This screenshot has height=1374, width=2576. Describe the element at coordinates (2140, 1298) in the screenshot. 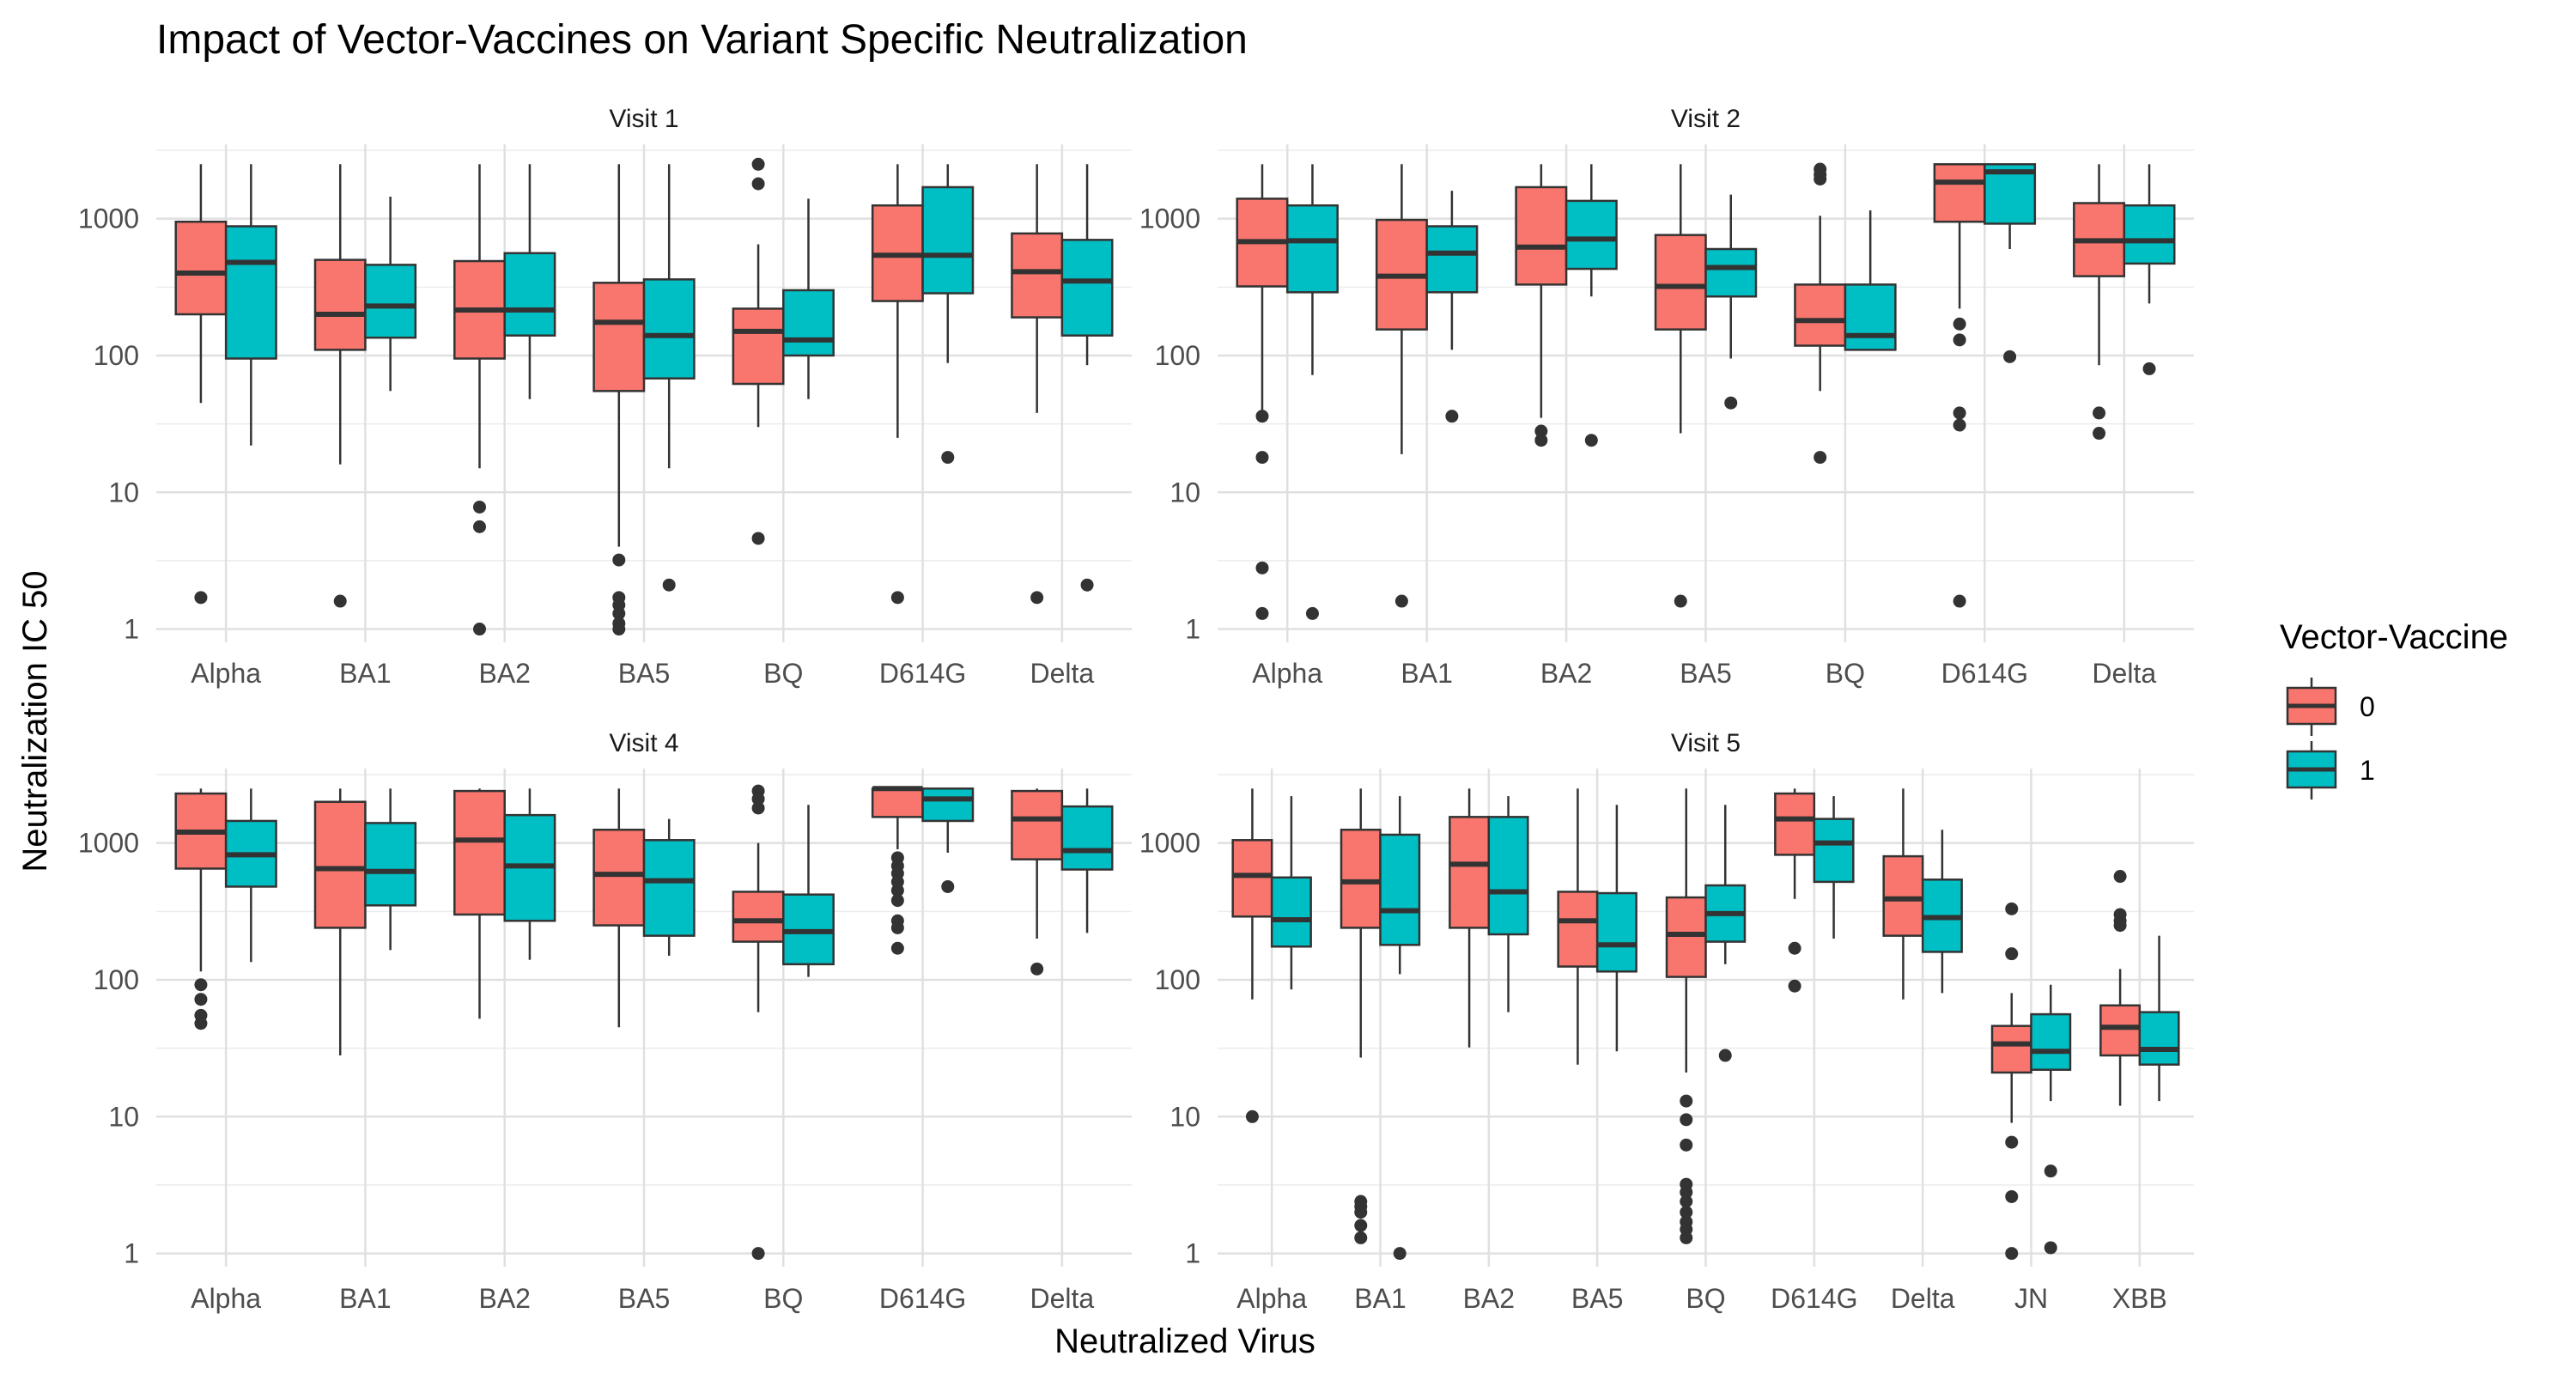

I see `x-tick-label: XBB` at that location.